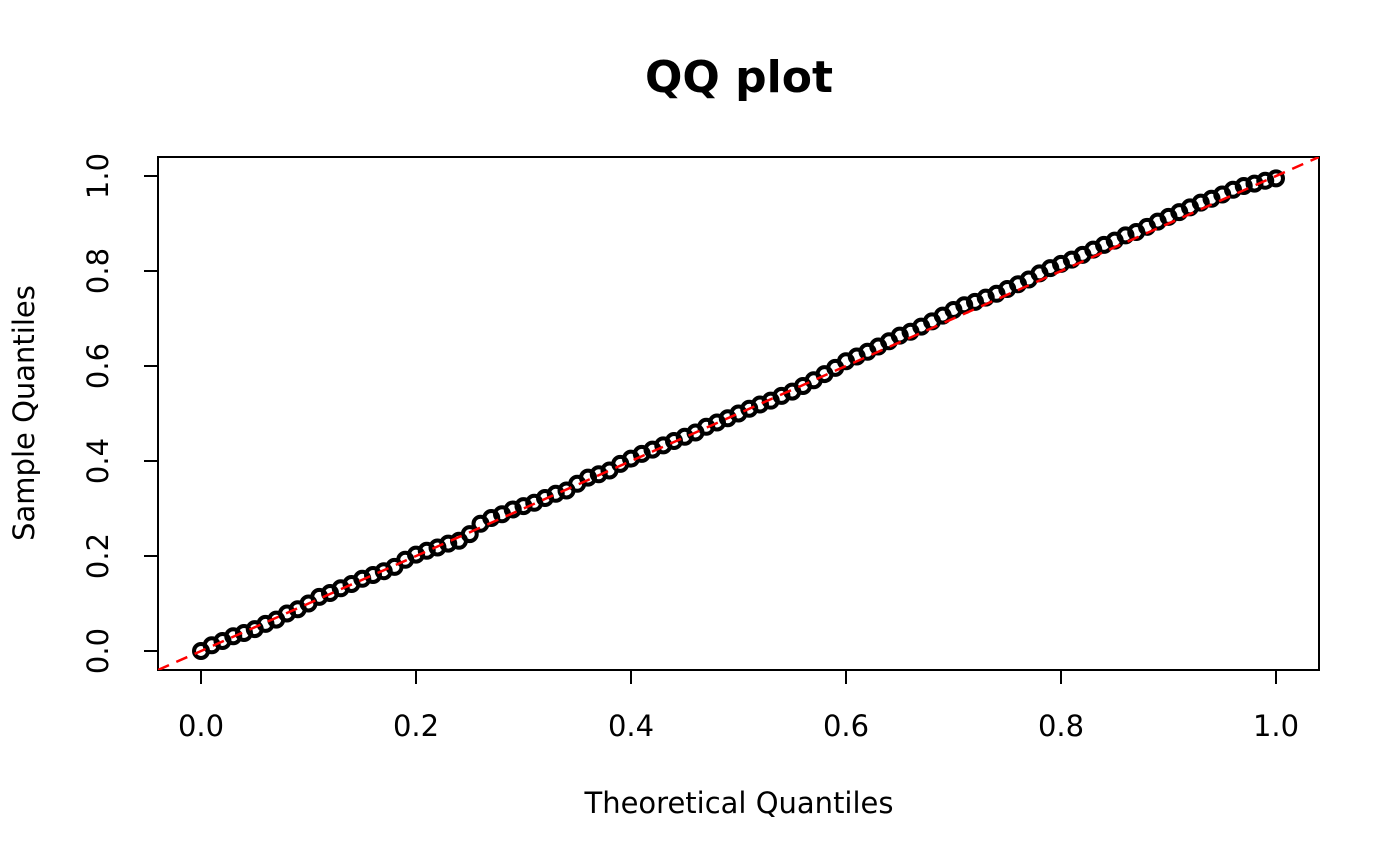  Describe the element at coordinates (24, 413) in the screenshot. I see `y-axis-label: Sample Quantiles` at that location.